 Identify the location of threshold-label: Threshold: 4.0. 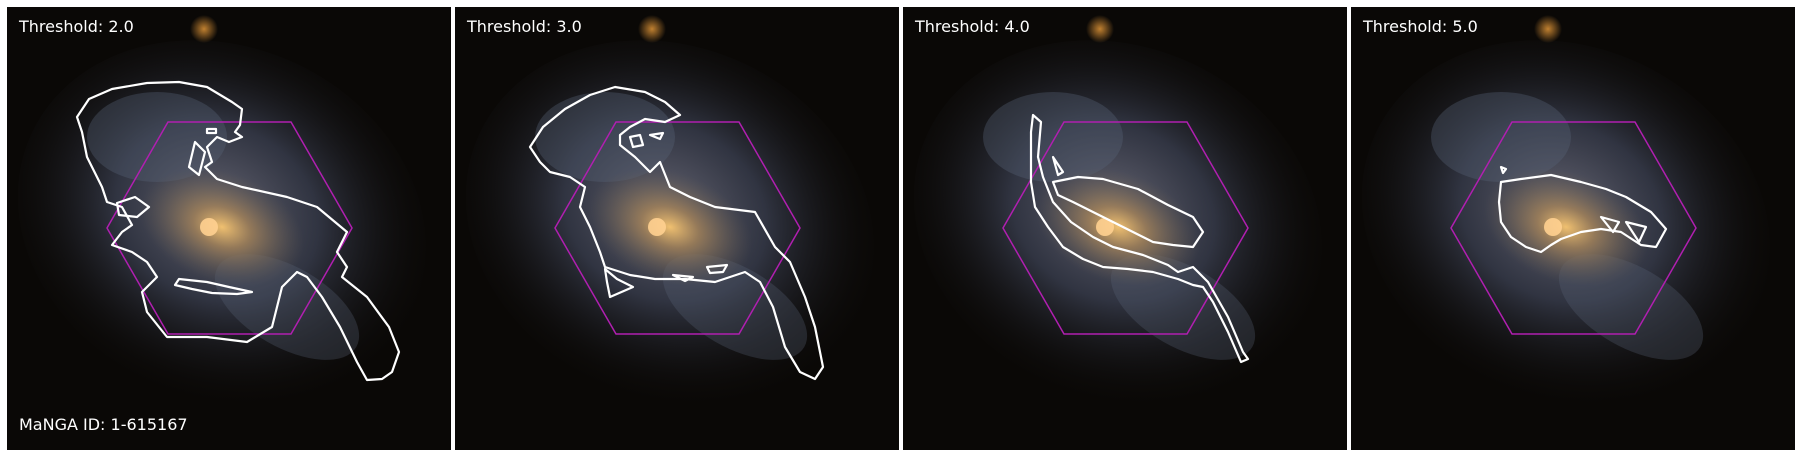
(972, 26).